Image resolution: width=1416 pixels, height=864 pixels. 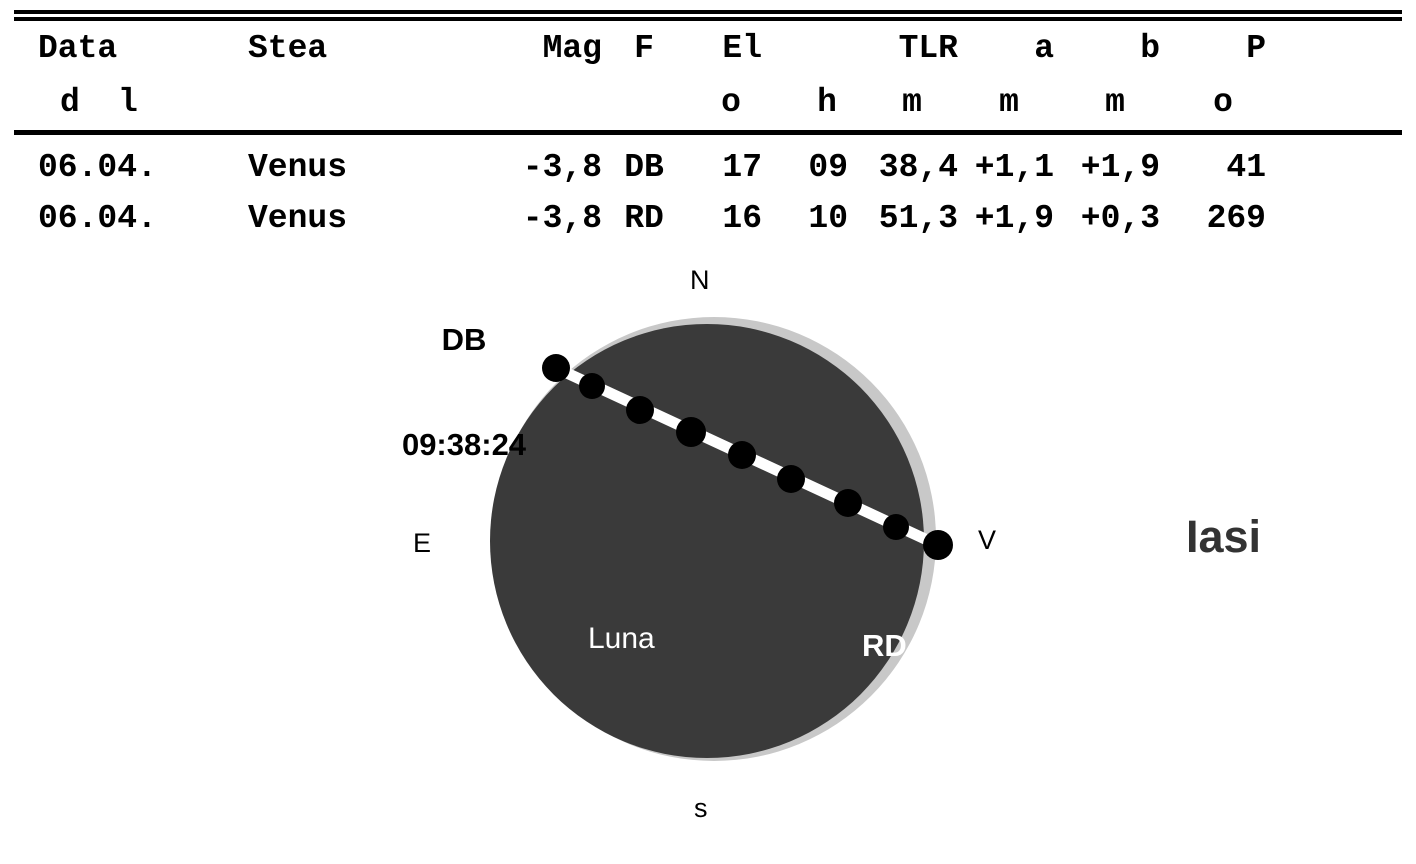 What do you see at coordinates (572, 48) in the screenshot?
I see `header-mag: Mag` at bounding box center [572, 48].